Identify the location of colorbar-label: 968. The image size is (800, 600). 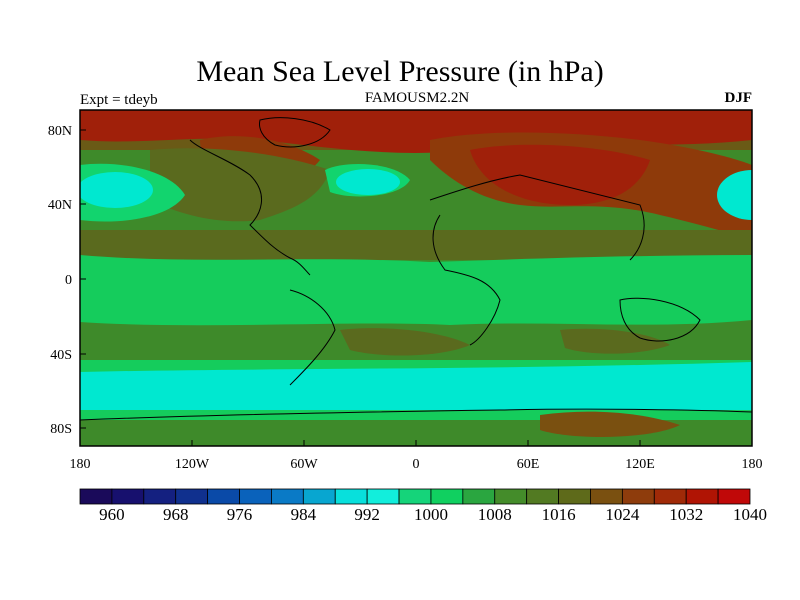
(175, 514).